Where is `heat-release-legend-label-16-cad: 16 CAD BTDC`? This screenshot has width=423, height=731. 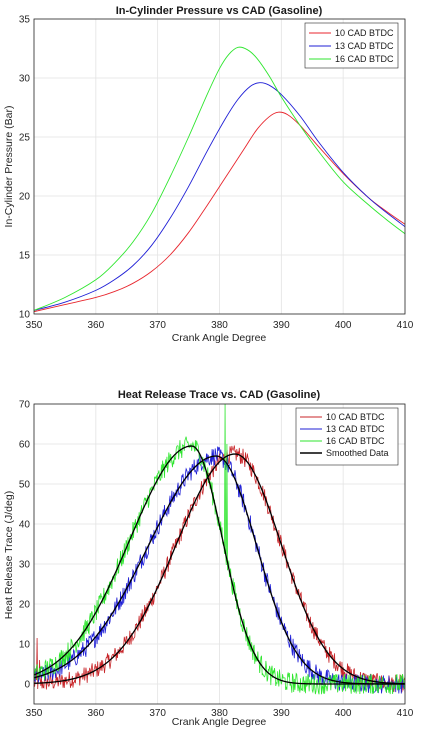 heat-release-legend-label-16-cad: 16 CAD BTDC is located at coordinates (355, 441).